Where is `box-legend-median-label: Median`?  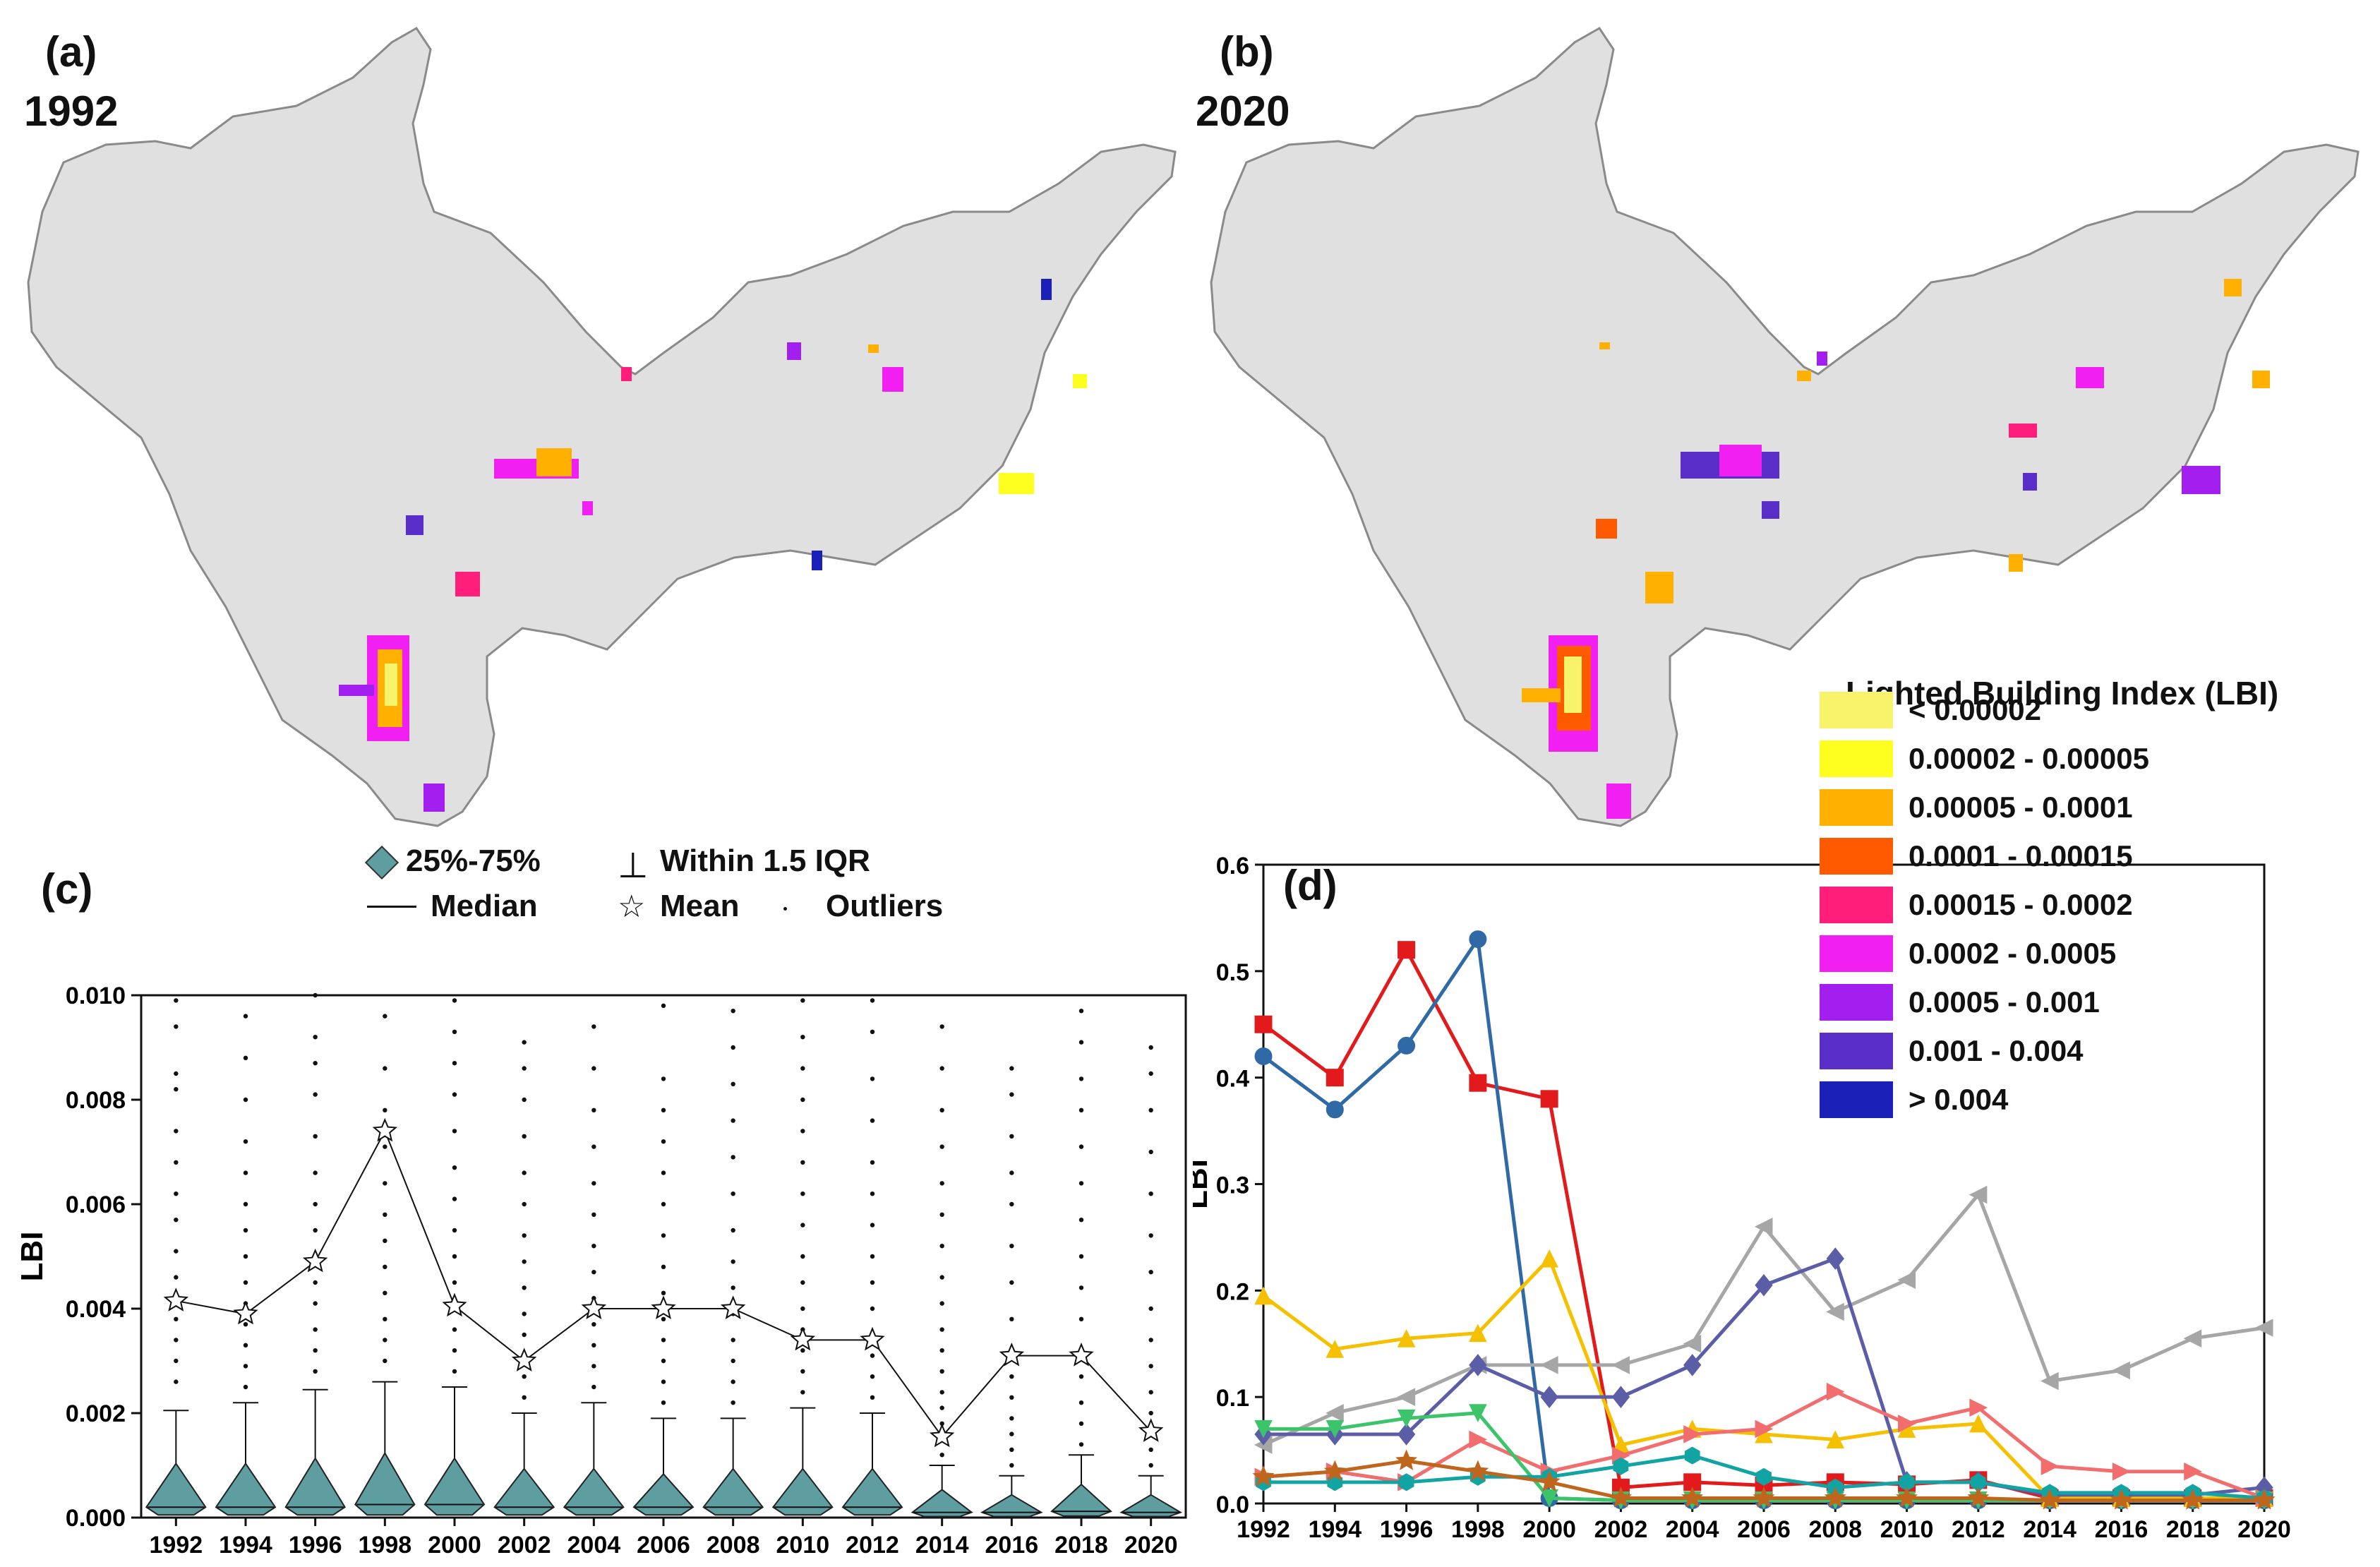
box-legend-median-label: Median is located at coordinates (484, 906).